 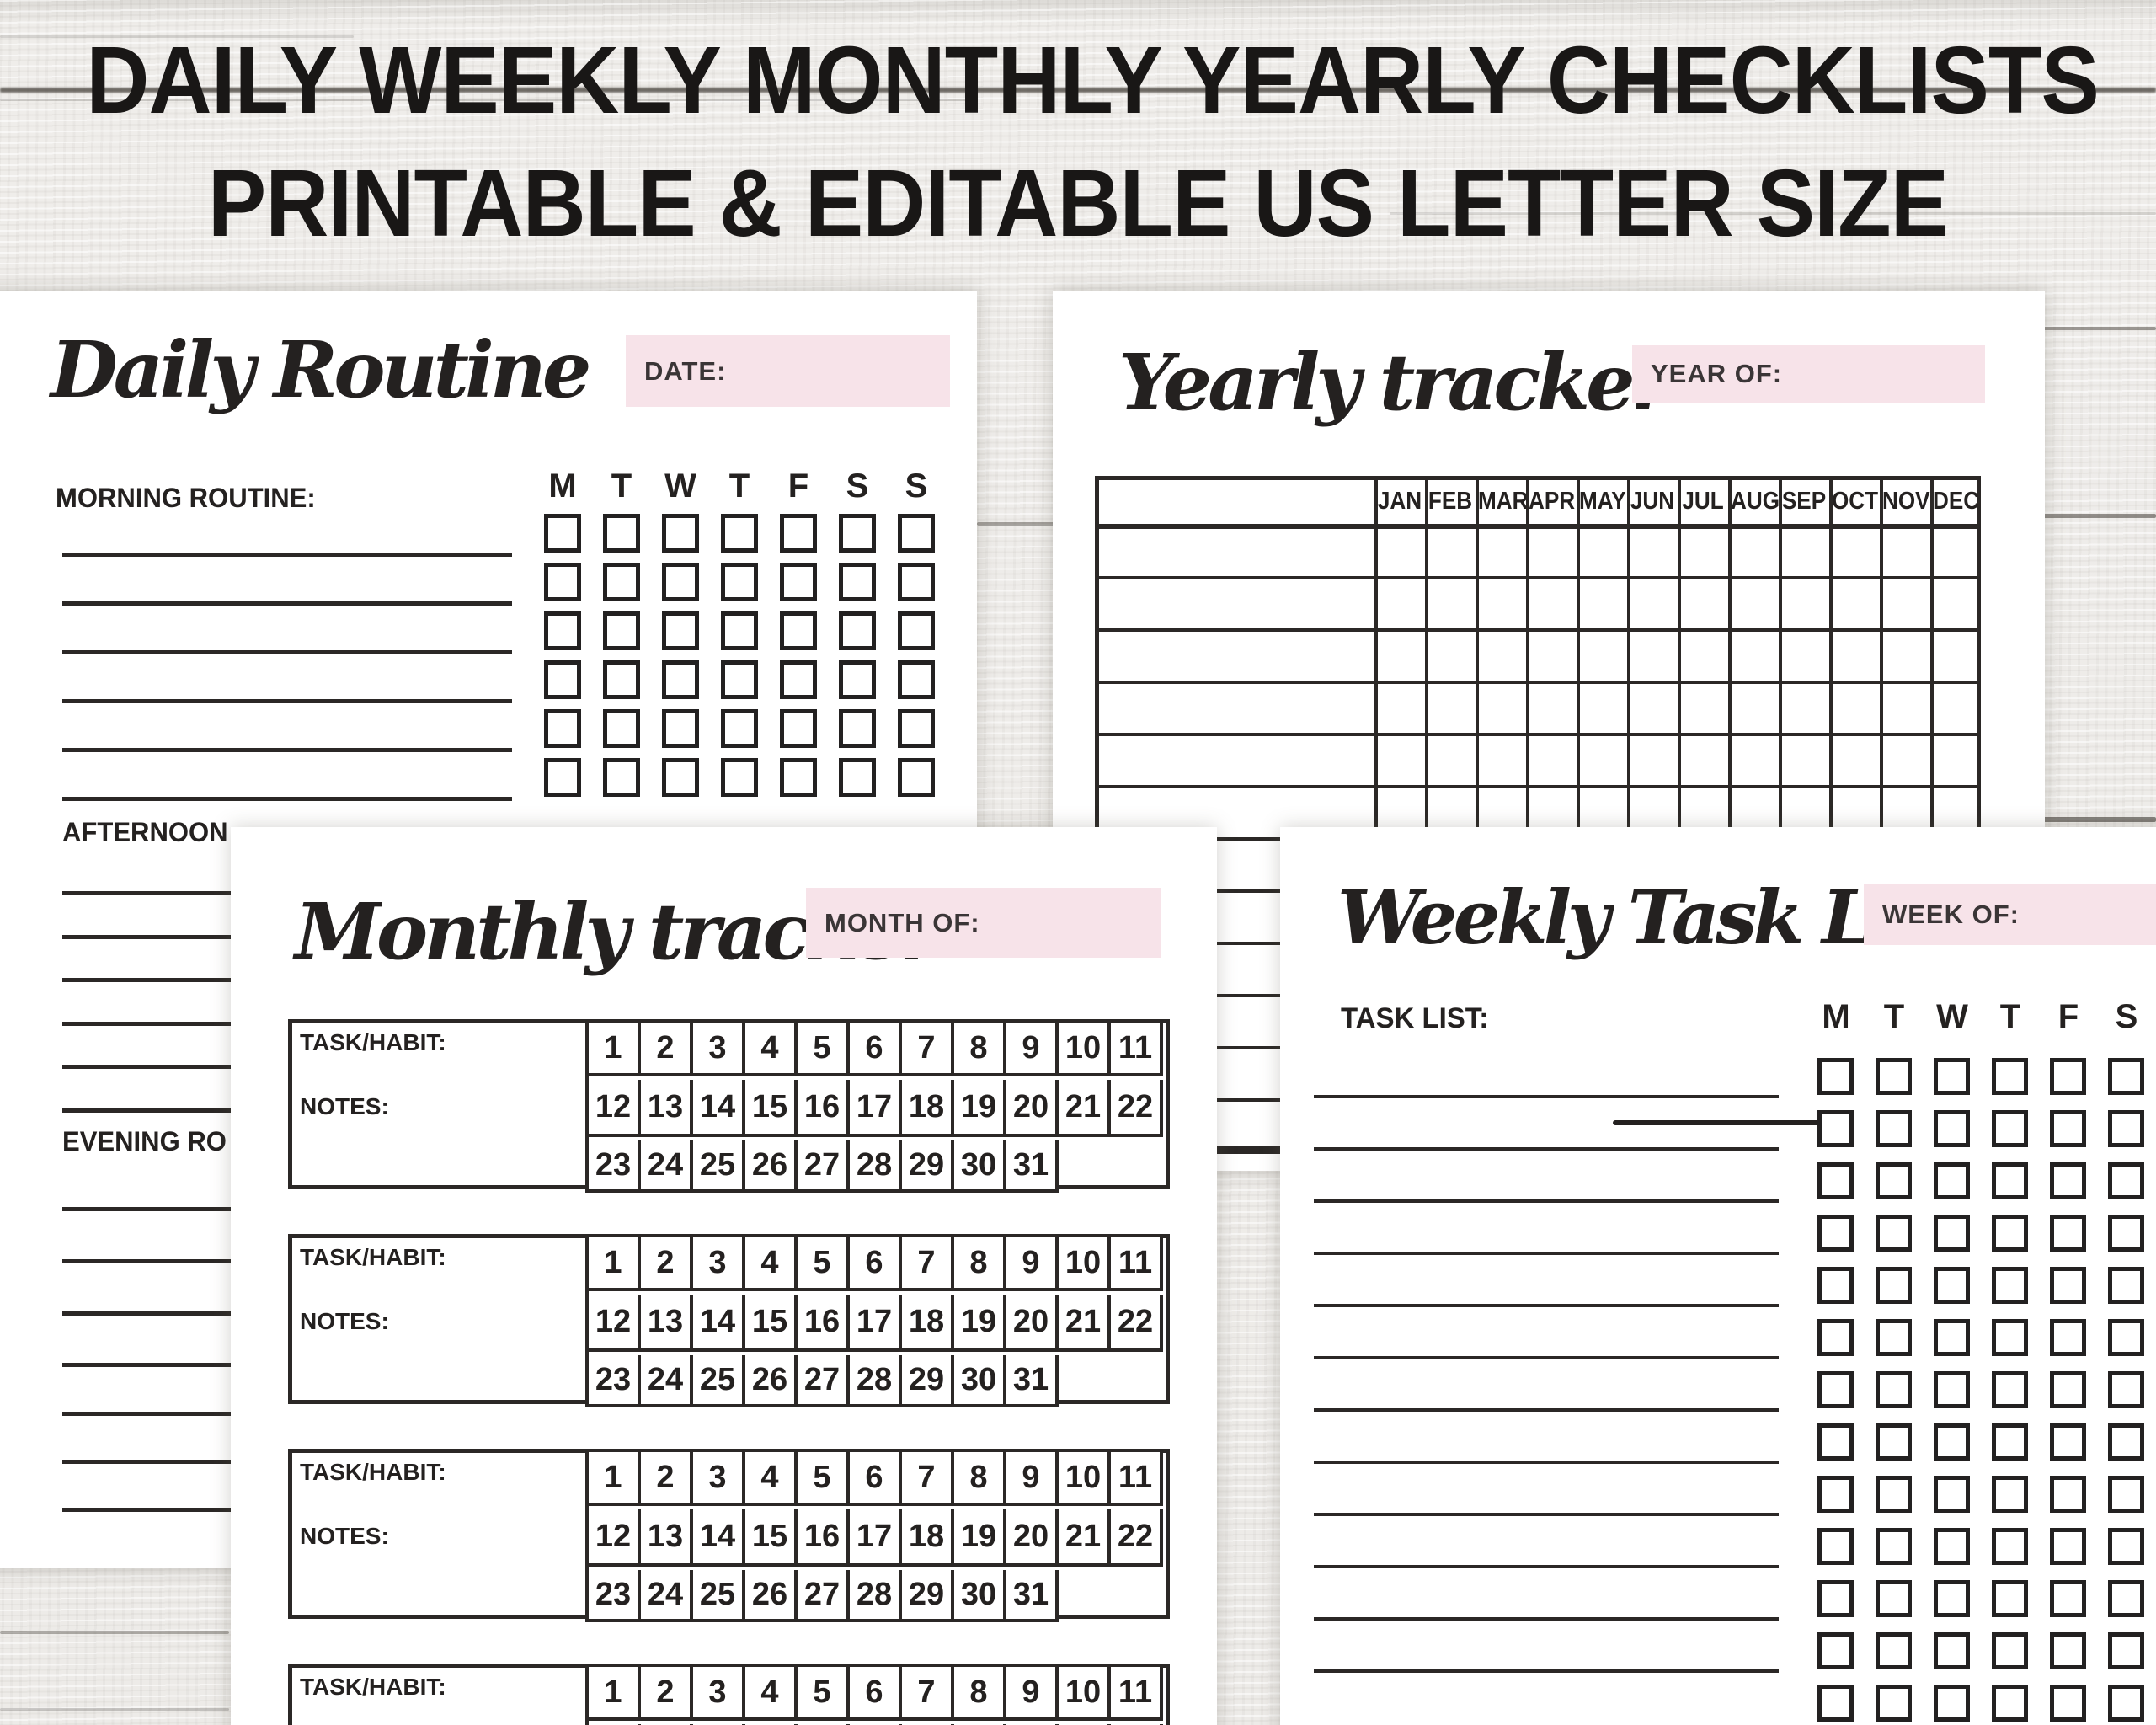 I want to click on day-number-cell: 2, so click(x=667, y=1479).